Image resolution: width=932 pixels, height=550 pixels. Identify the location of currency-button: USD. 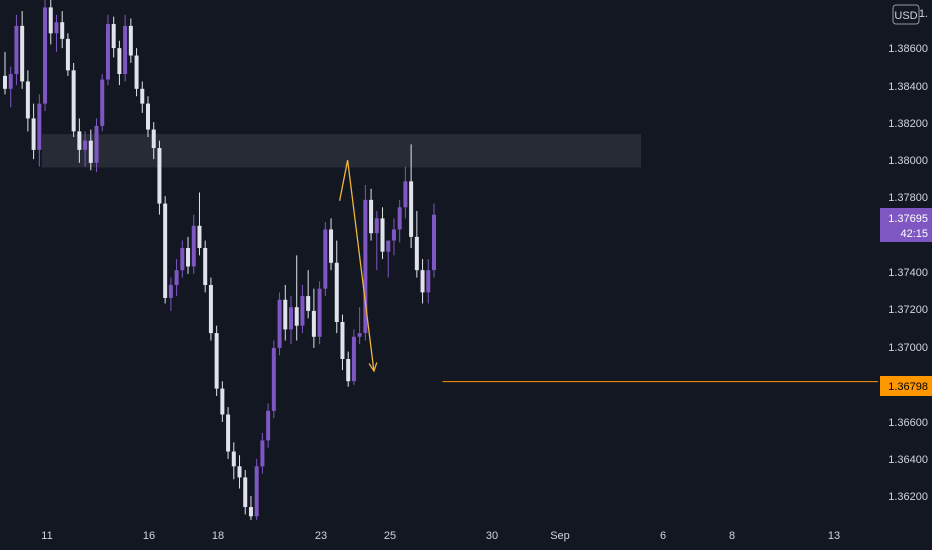
(906, 14).